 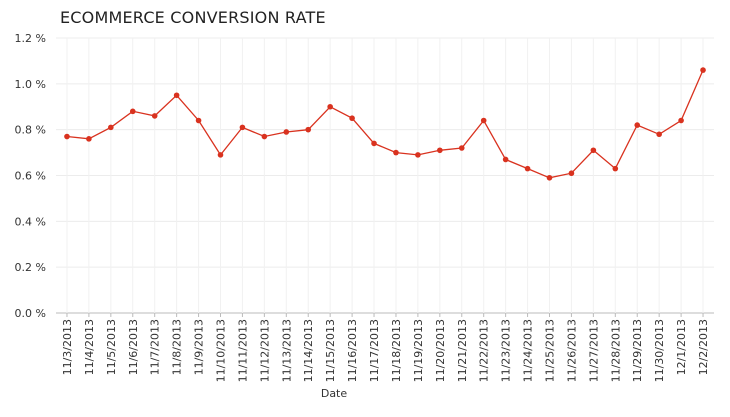 What do you see at coordinates (308, 350) in the screenshot?
I see `x-tick-label: 11/14/2013` at bounding box center [308, 350].